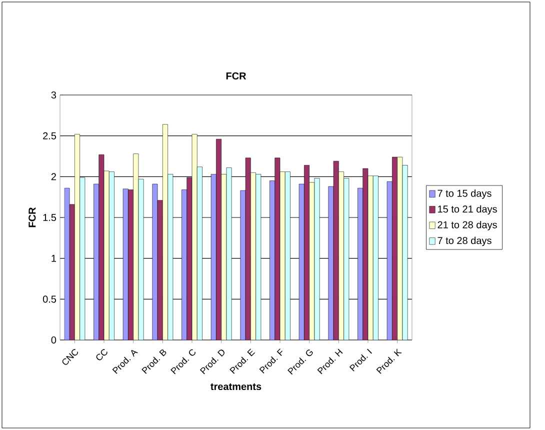 This screenshot has height=430, width=545. Describe the element at coordinates (236, 76) in the screenshot. I see `chart-title: FCR` at that location.